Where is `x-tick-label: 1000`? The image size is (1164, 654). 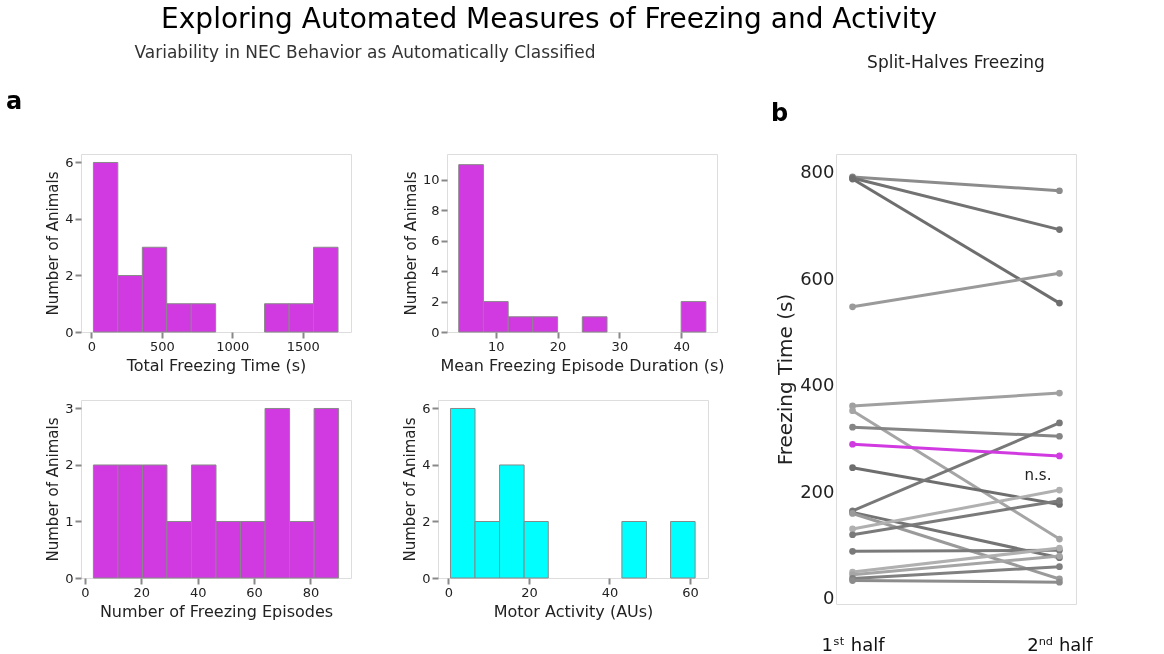
x-tick-label: 1000 is located at coordinates (233, 346).